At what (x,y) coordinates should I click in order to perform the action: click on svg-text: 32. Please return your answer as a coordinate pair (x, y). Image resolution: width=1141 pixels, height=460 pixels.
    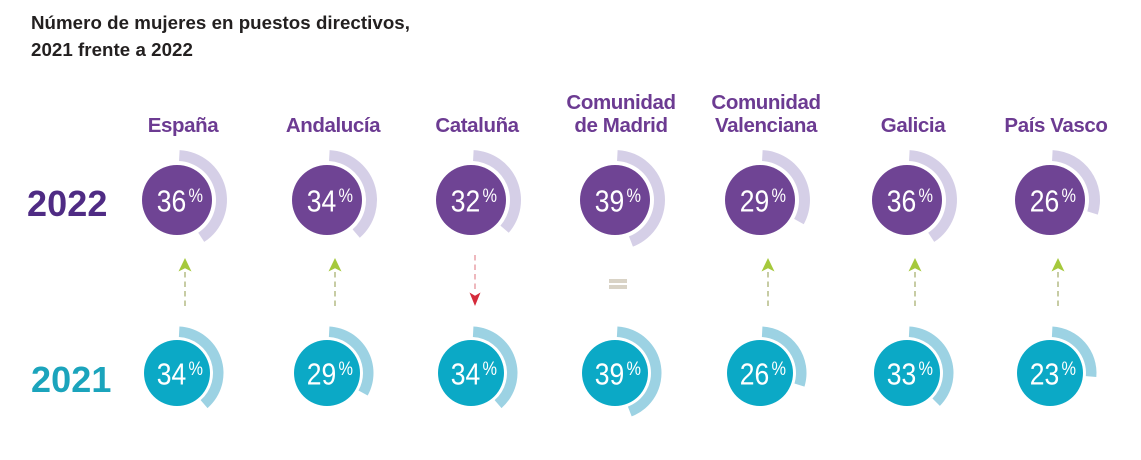
    Looking at the image, I should click on (466, 201).